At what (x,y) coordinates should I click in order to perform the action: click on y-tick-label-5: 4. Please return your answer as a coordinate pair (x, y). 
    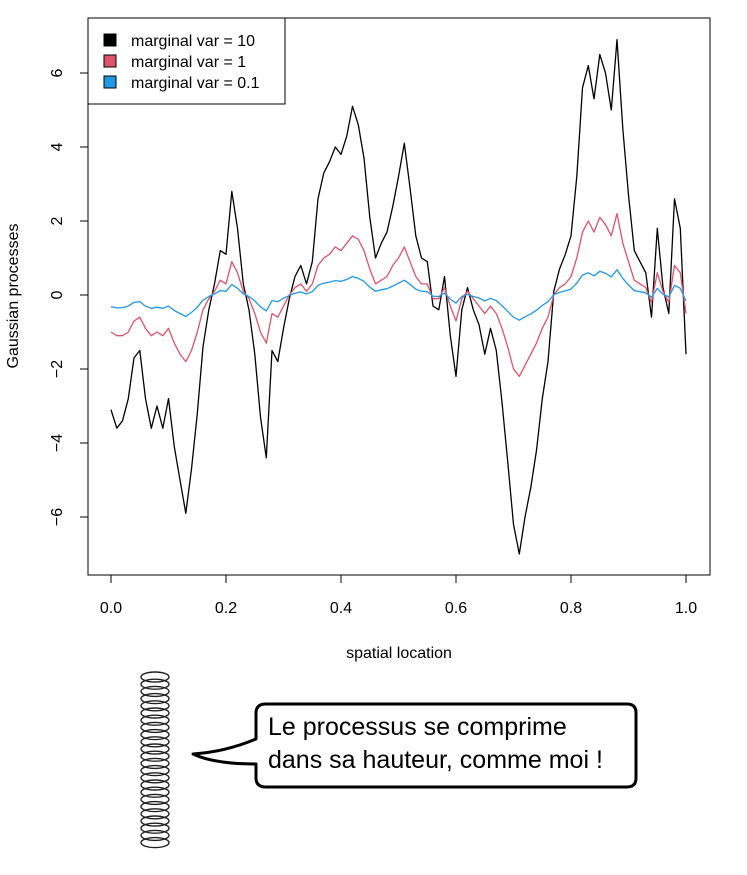
    Looking at the image, I should click on (57, 146).